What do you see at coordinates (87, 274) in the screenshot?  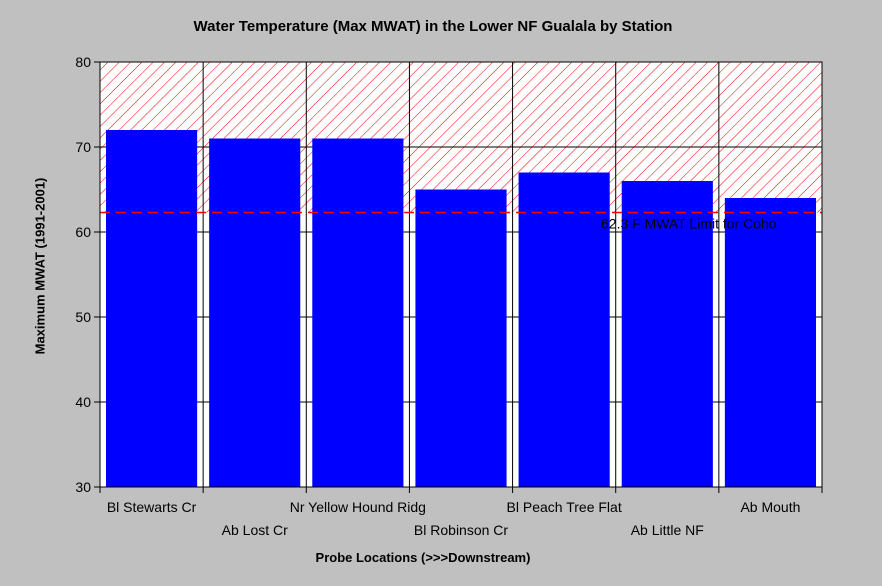 I see `y-axis-ticks: 30 40 50 60 70 80` at bounding box center [87, 274].